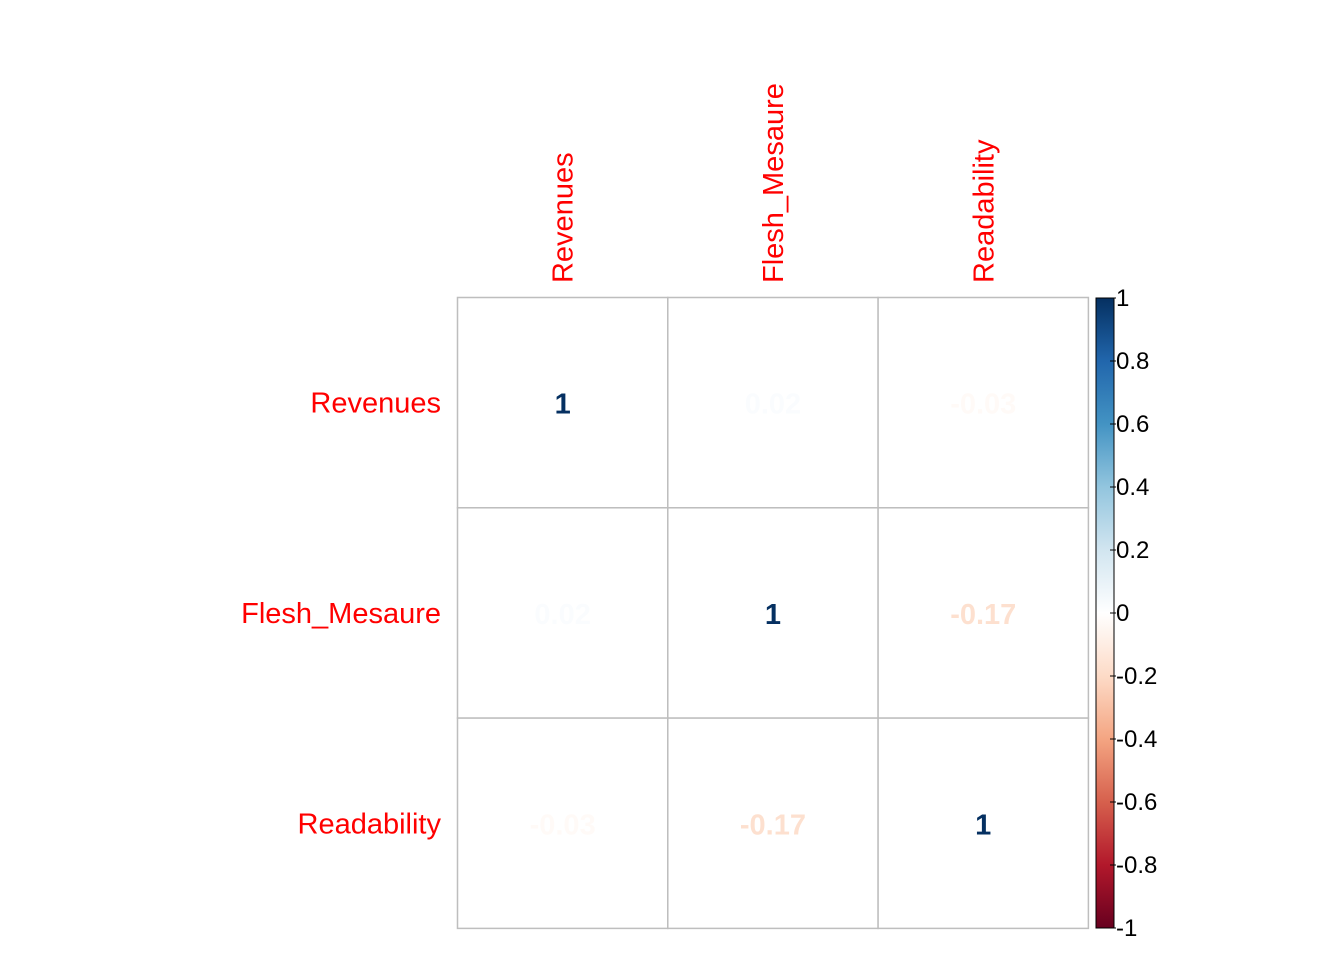  I want to click on color-bar-tick-label: -0.8, so click(1136, 865).